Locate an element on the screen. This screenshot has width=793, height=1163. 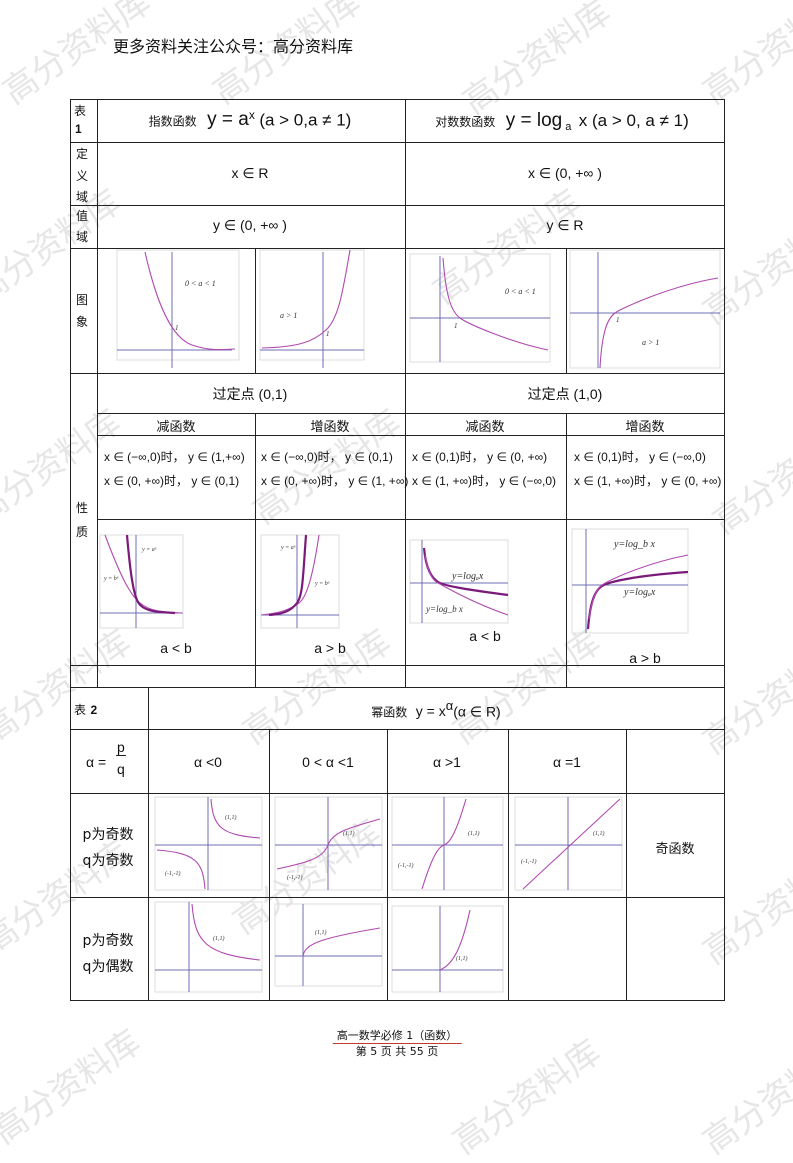
log-domain: x ∈ (0, +∞ ) is located at coordinates (565, 173).